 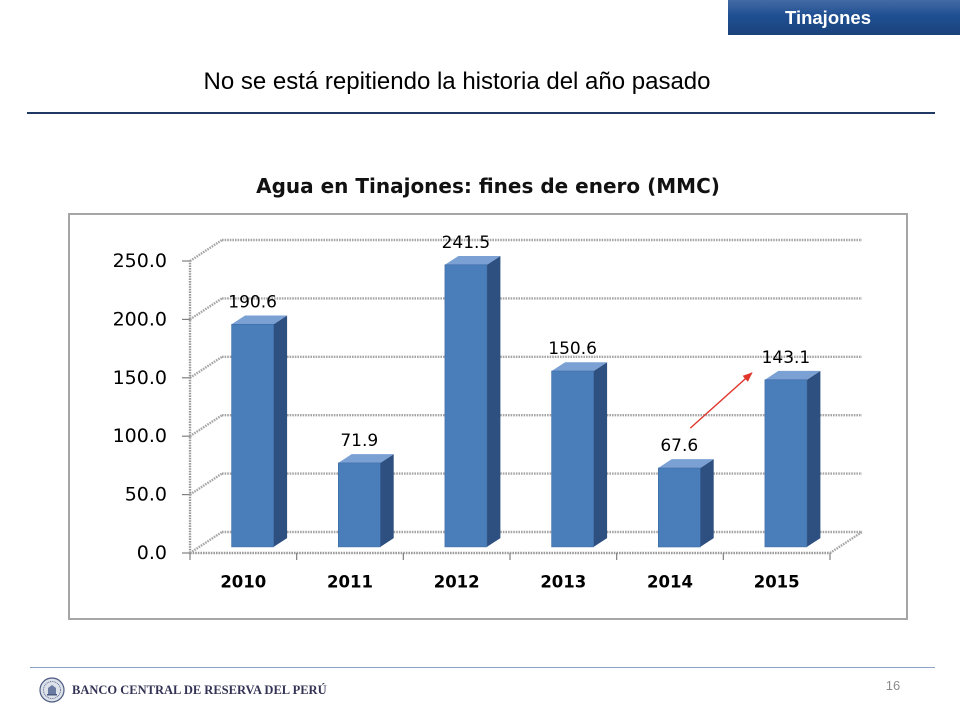 I want to click on data-label: 67.6, so click(x=679, y=446).